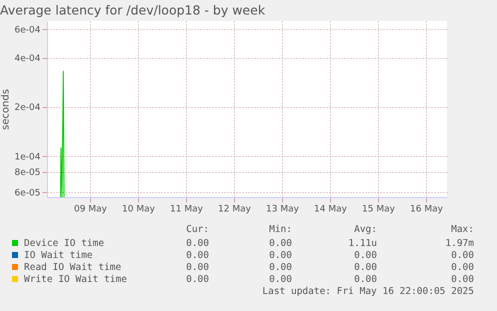 The width and height of the screenshot is (497, 311). What do you see at coordinates (139, 209) in the screenshot?
I see `x-tick-label: 10 May` at bounding box center [139, 209].